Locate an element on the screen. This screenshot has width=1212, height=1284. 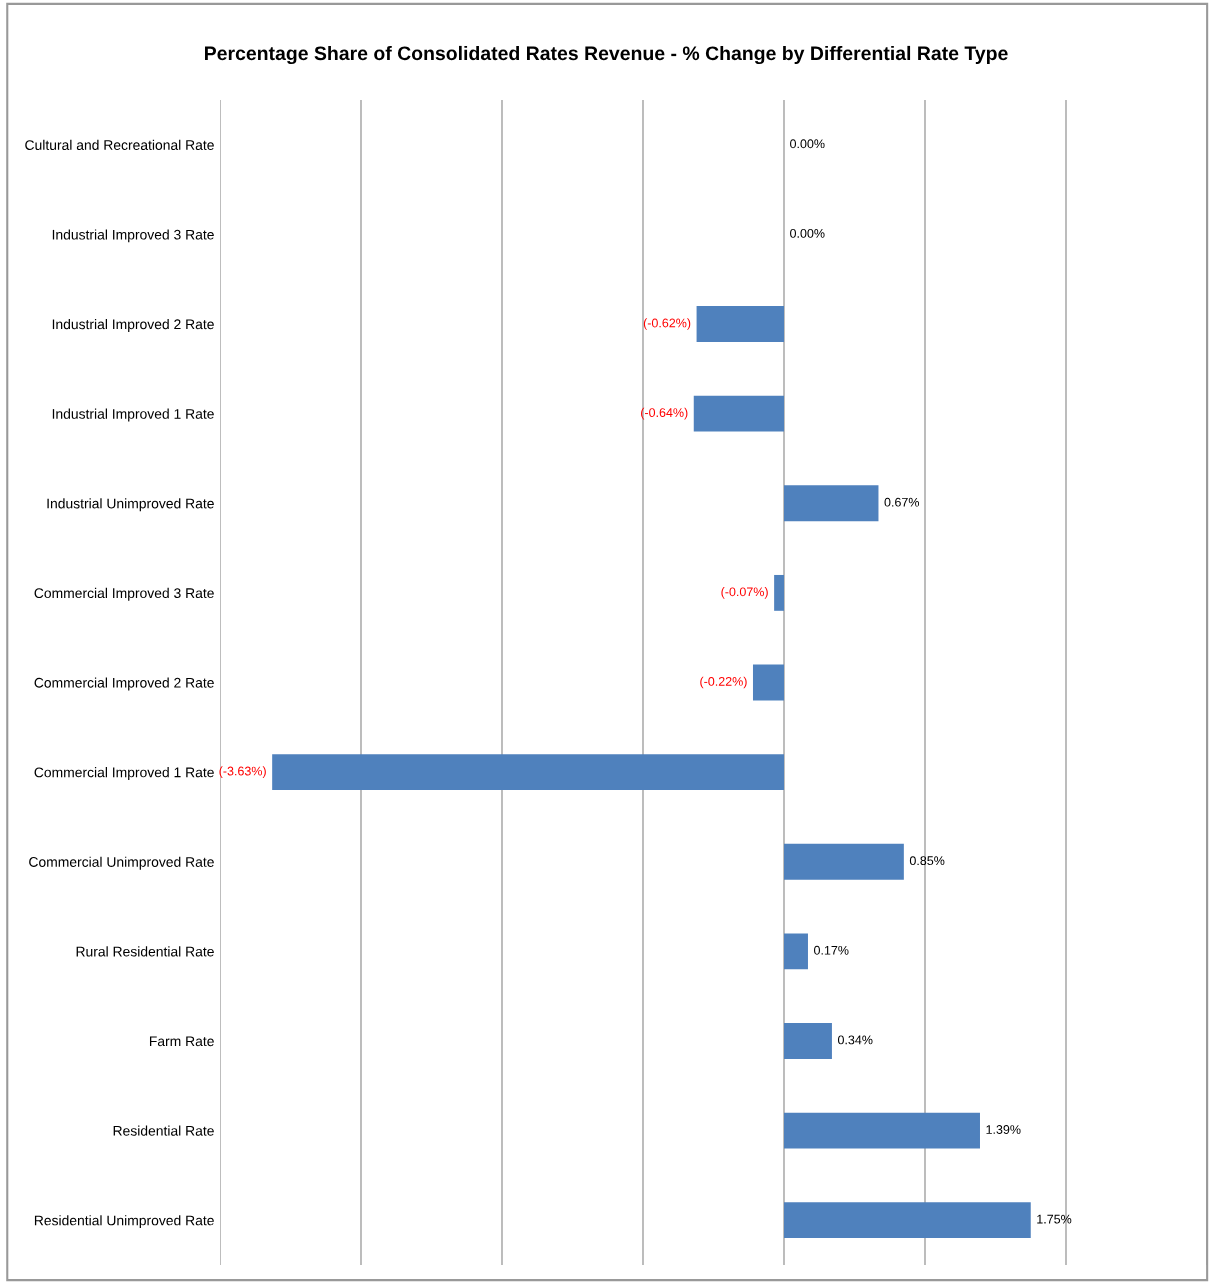
y-tick-label: Farm Rate is located at coordinates (181, 1041).